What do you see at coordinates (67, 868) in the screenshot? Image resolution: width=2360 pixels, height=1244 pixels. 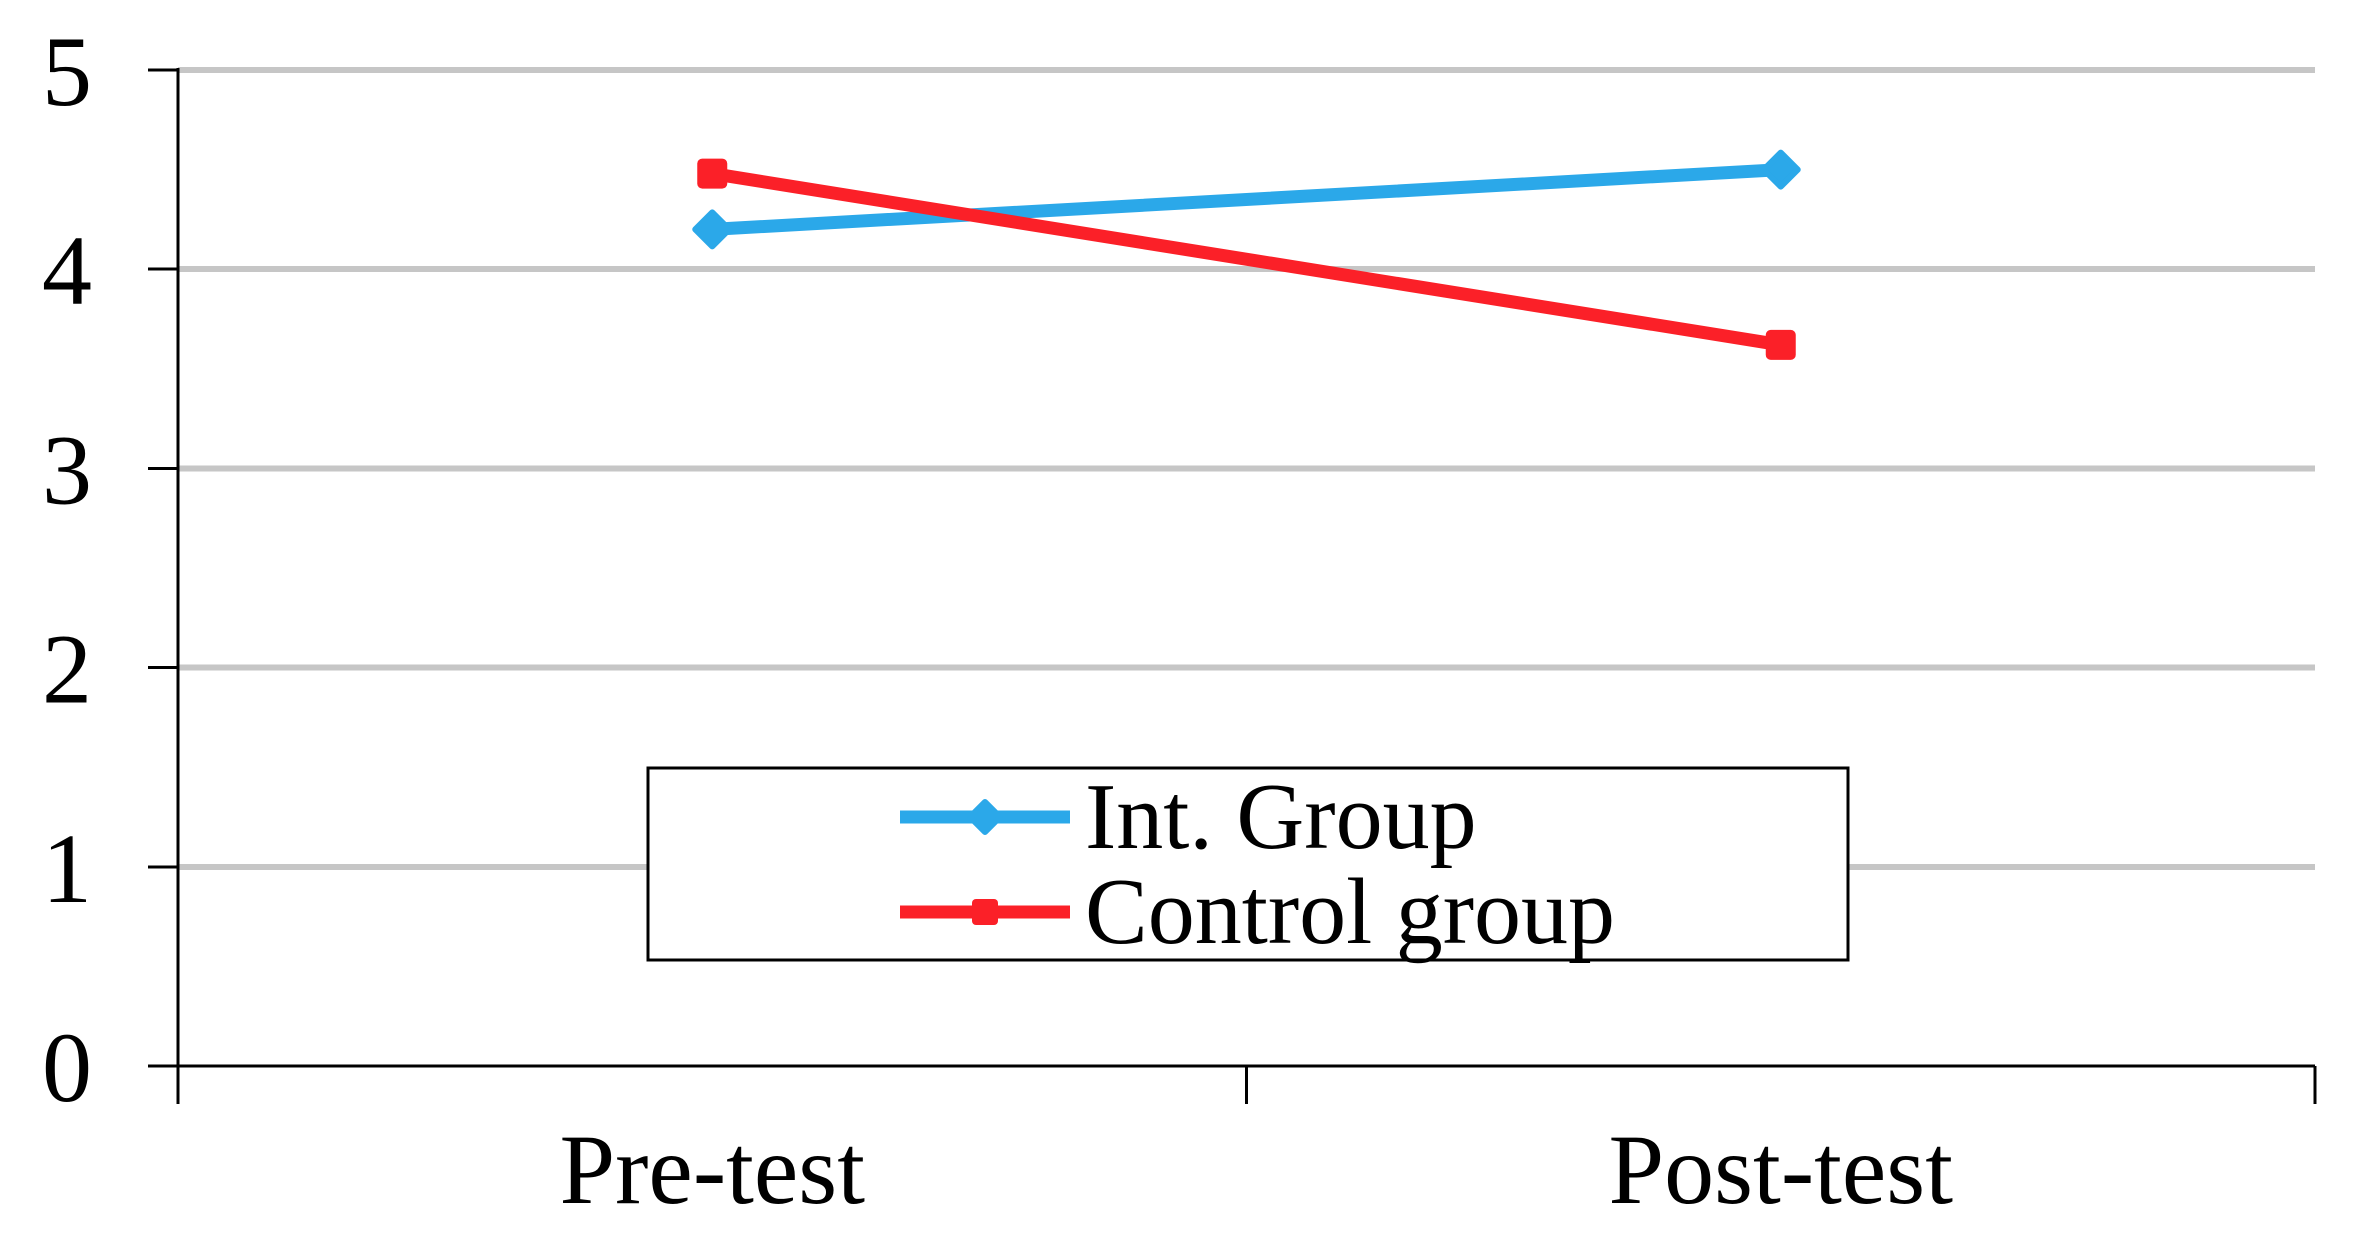 I see `y-tick-label-1: 1` at bounding box center [67, 868].